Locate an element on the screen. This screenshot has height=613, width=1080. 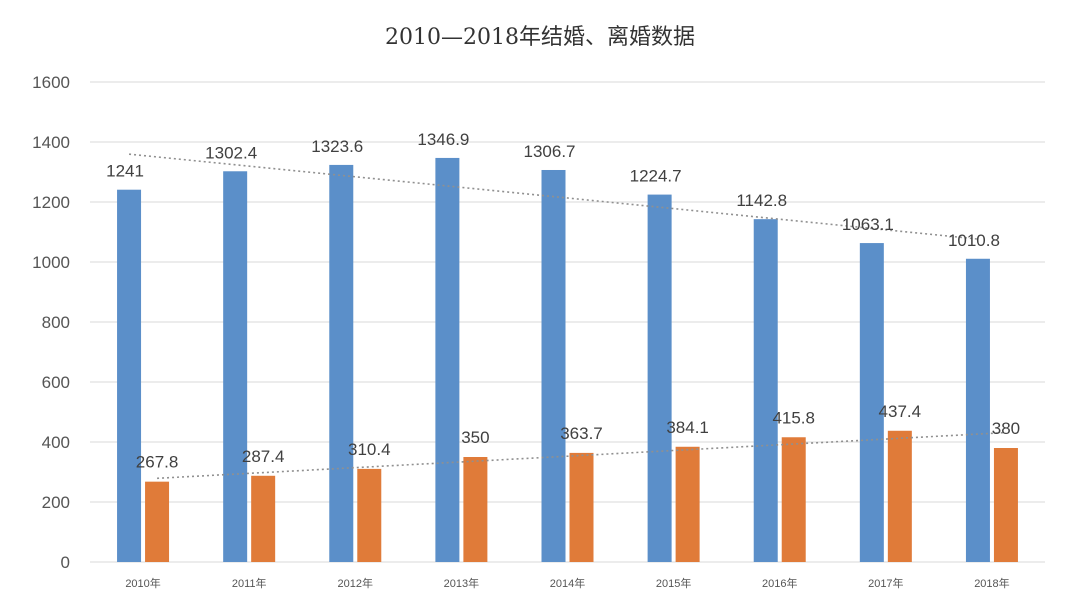
y-tick-label: 200 is located at coordinates (56, 502).